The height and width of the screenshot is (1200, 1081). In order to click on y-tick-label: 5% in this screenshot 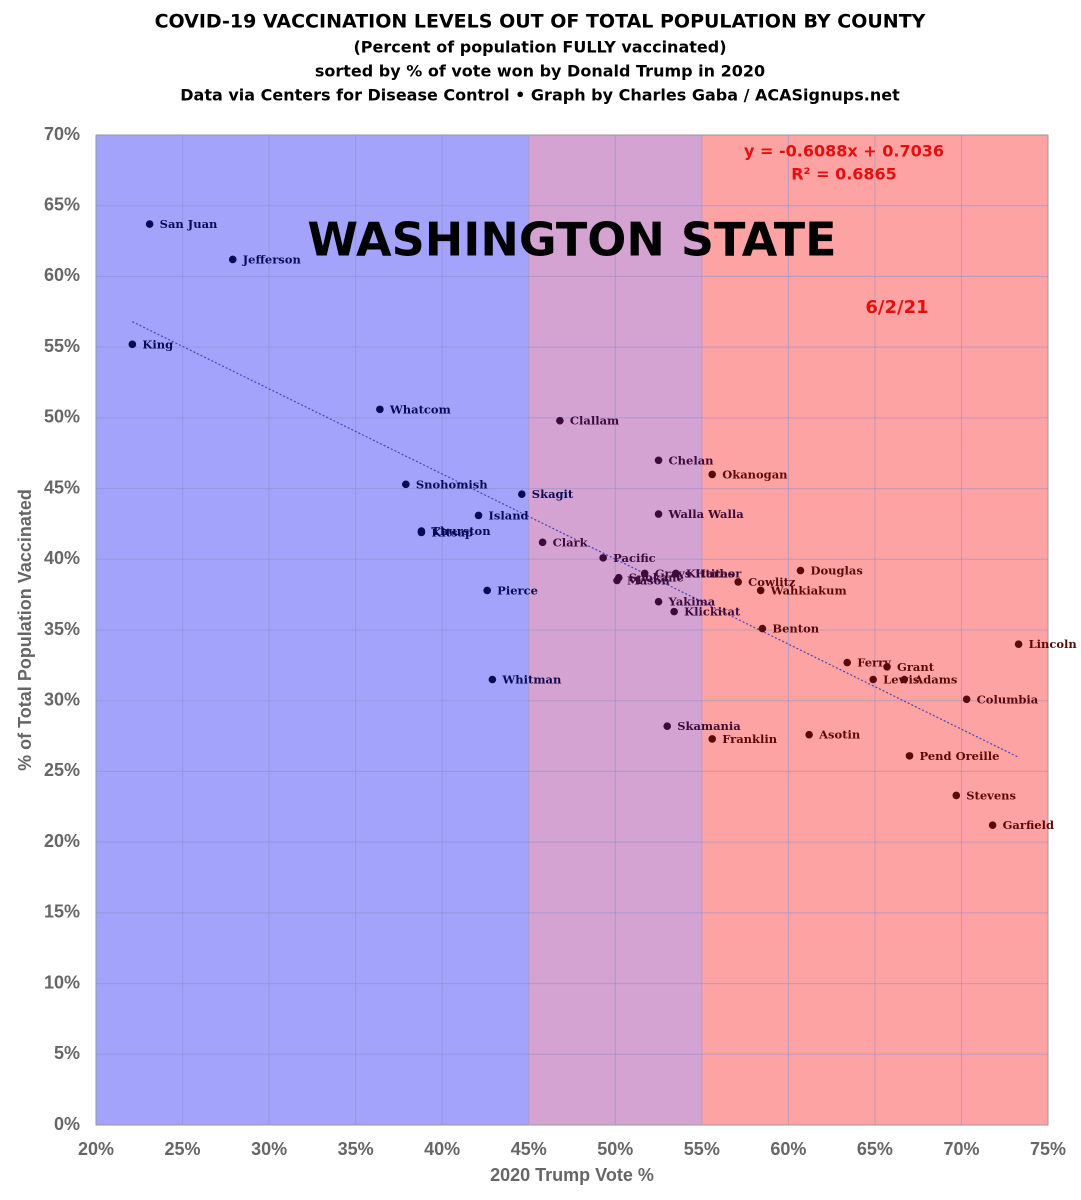, I will do `click(67, 1053)`.